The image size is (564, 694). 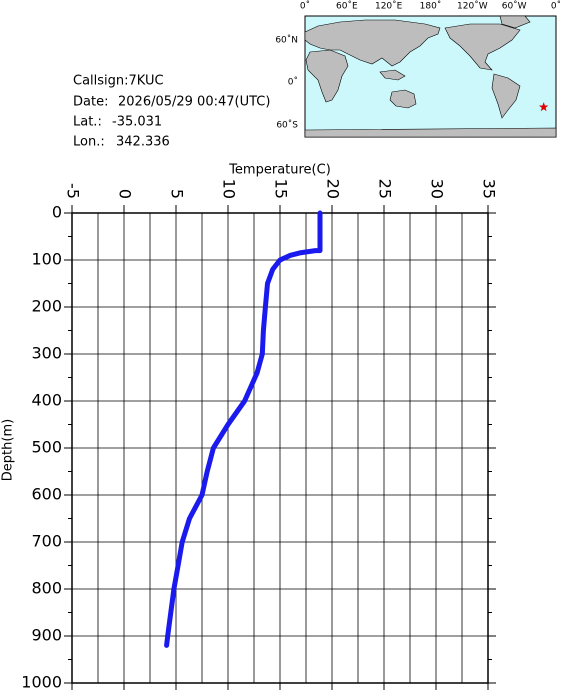 What do you see at coordinates (514, 6) in the screenshot?
I see `map-lon-label: 60˚W` at bounding box center [514, 6].